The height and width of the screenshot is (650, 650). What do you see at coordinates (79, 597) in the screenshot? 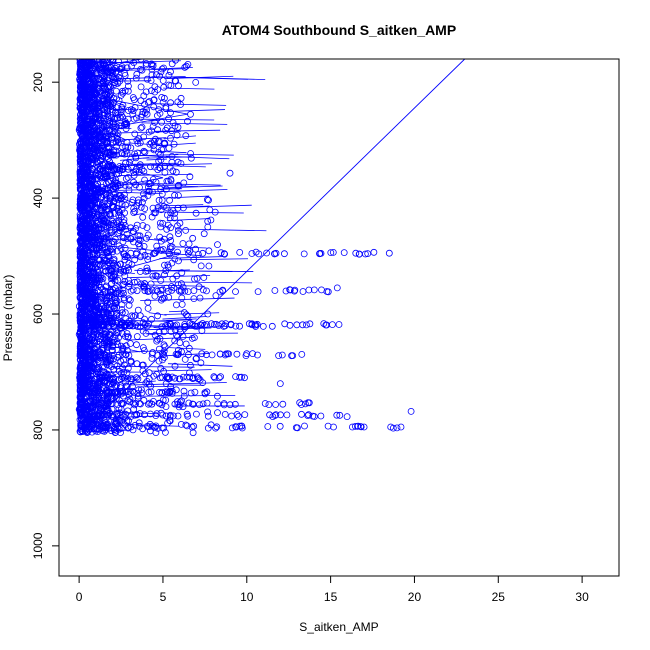
I see `x-tick-label: 0` at bounding box center [79, 597].